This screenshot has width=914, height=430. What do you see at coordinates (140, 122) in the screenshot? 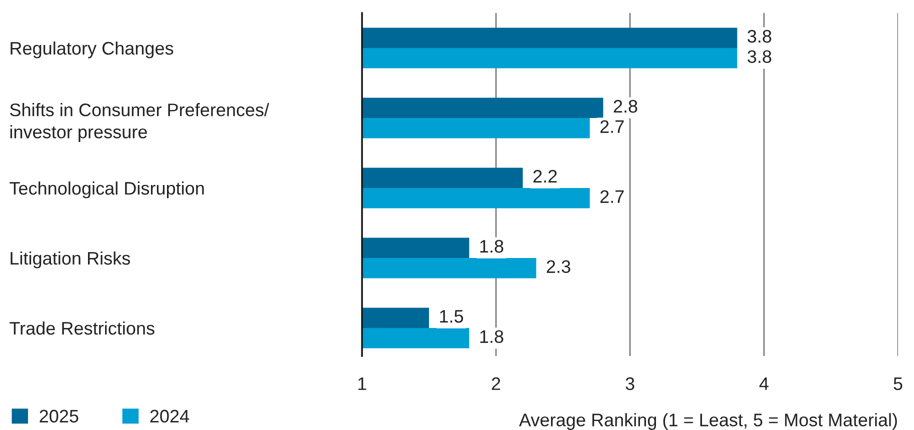
I see `y-tick-label: Shifts in Consumer Preferences/ investor pressure` at bounding box center [140, 122].